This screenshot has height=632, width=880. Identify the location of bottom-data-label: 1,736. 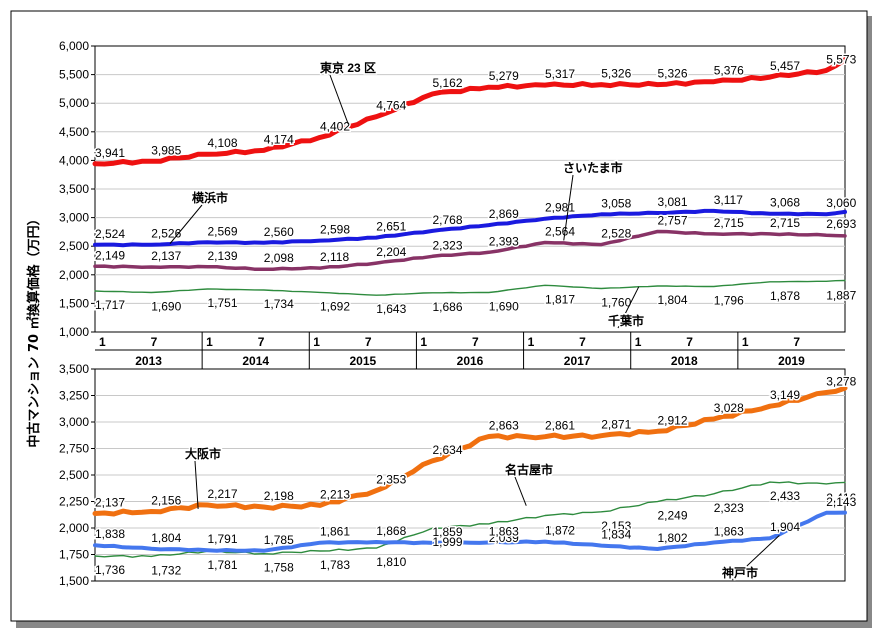
(110, 570).